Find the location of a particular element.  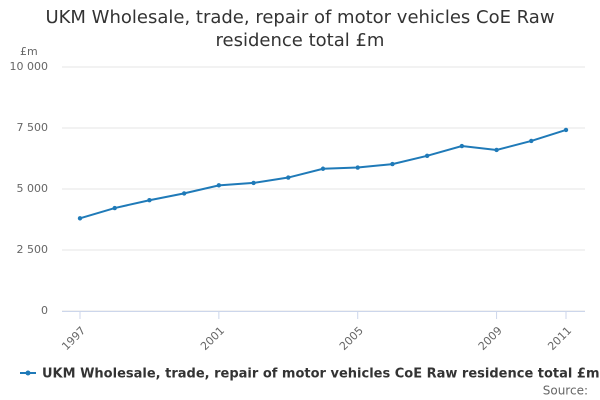

x-tick-label: 2011 is located at coordinates (559, 338).